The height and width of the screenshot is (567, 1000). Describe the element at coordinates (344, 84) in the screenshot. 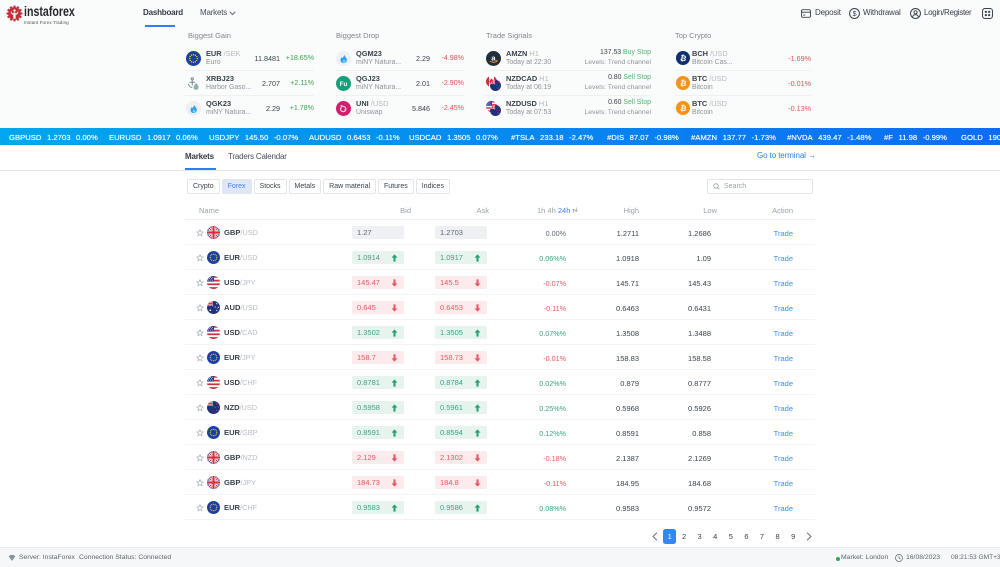

I see `svg-text: Fu` at that location.